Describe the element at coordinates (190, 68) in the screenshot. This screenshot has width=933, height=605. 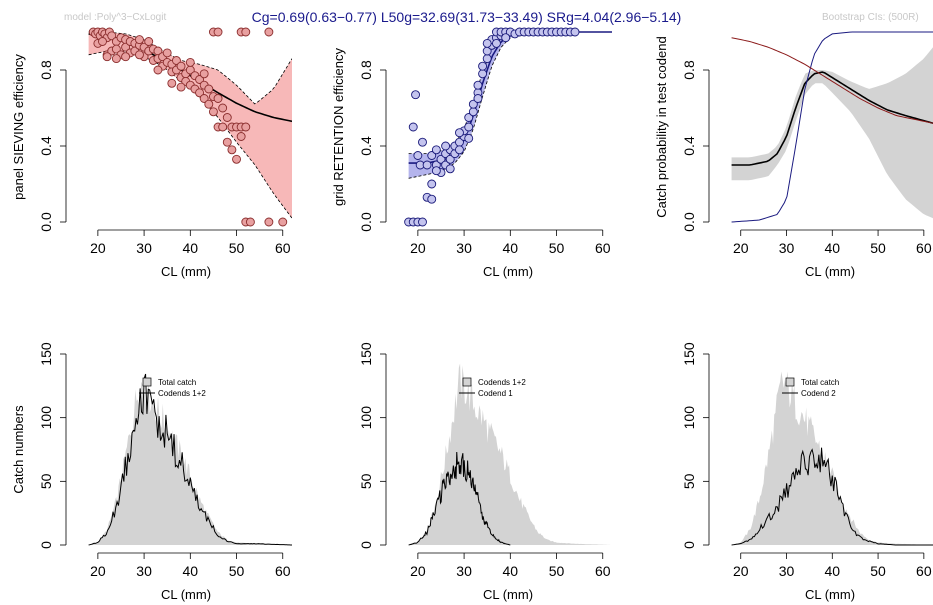
I see `band-upper-dashed` at that location.